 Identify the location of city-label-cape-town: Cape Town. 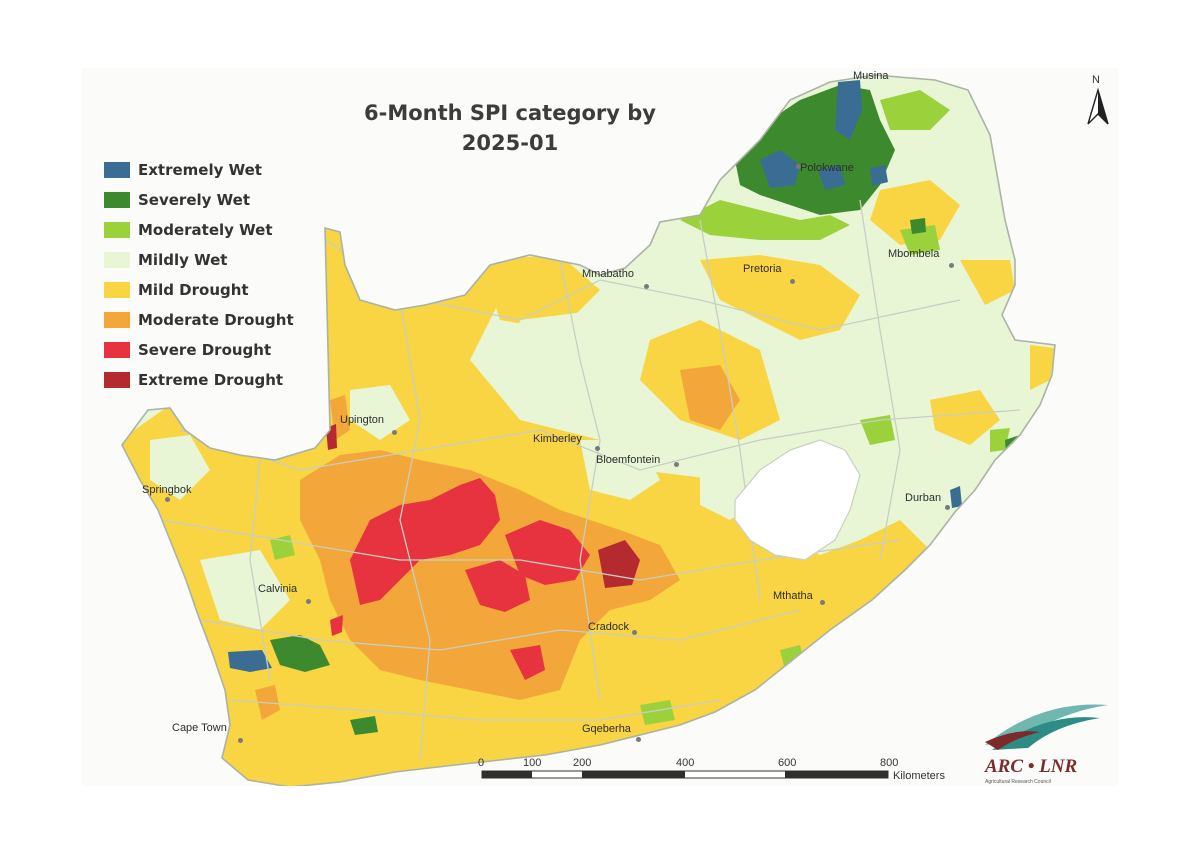
(199, 728).